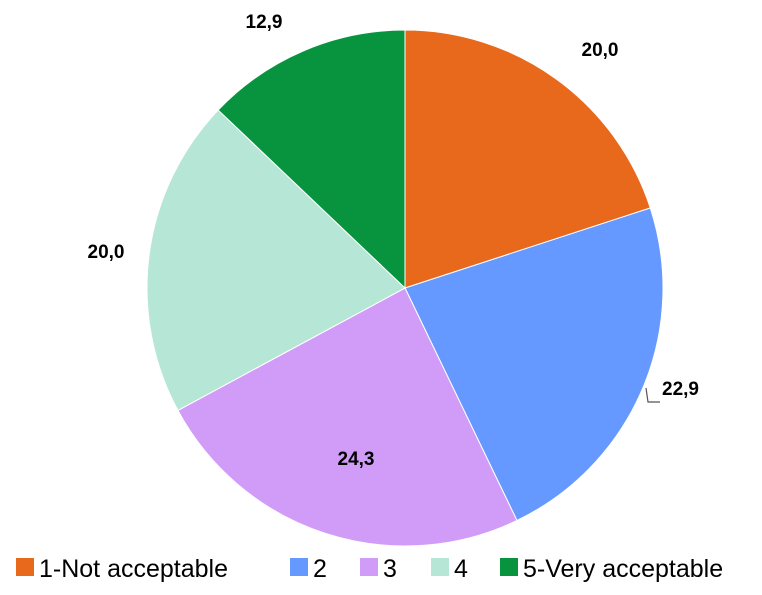 This screenshot has height=595, width=762. Describe the element at coordinates (623, 569) in the screenshot. I see `legend-label-5-very-acceptable: 5-Very acceptable` at that location.